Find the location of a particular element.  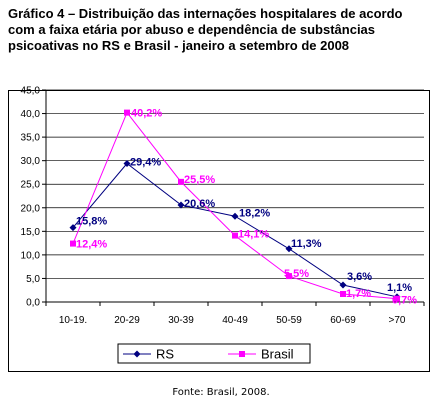

data-label-brasil: 0,7% is located at coordinates (404, 301).